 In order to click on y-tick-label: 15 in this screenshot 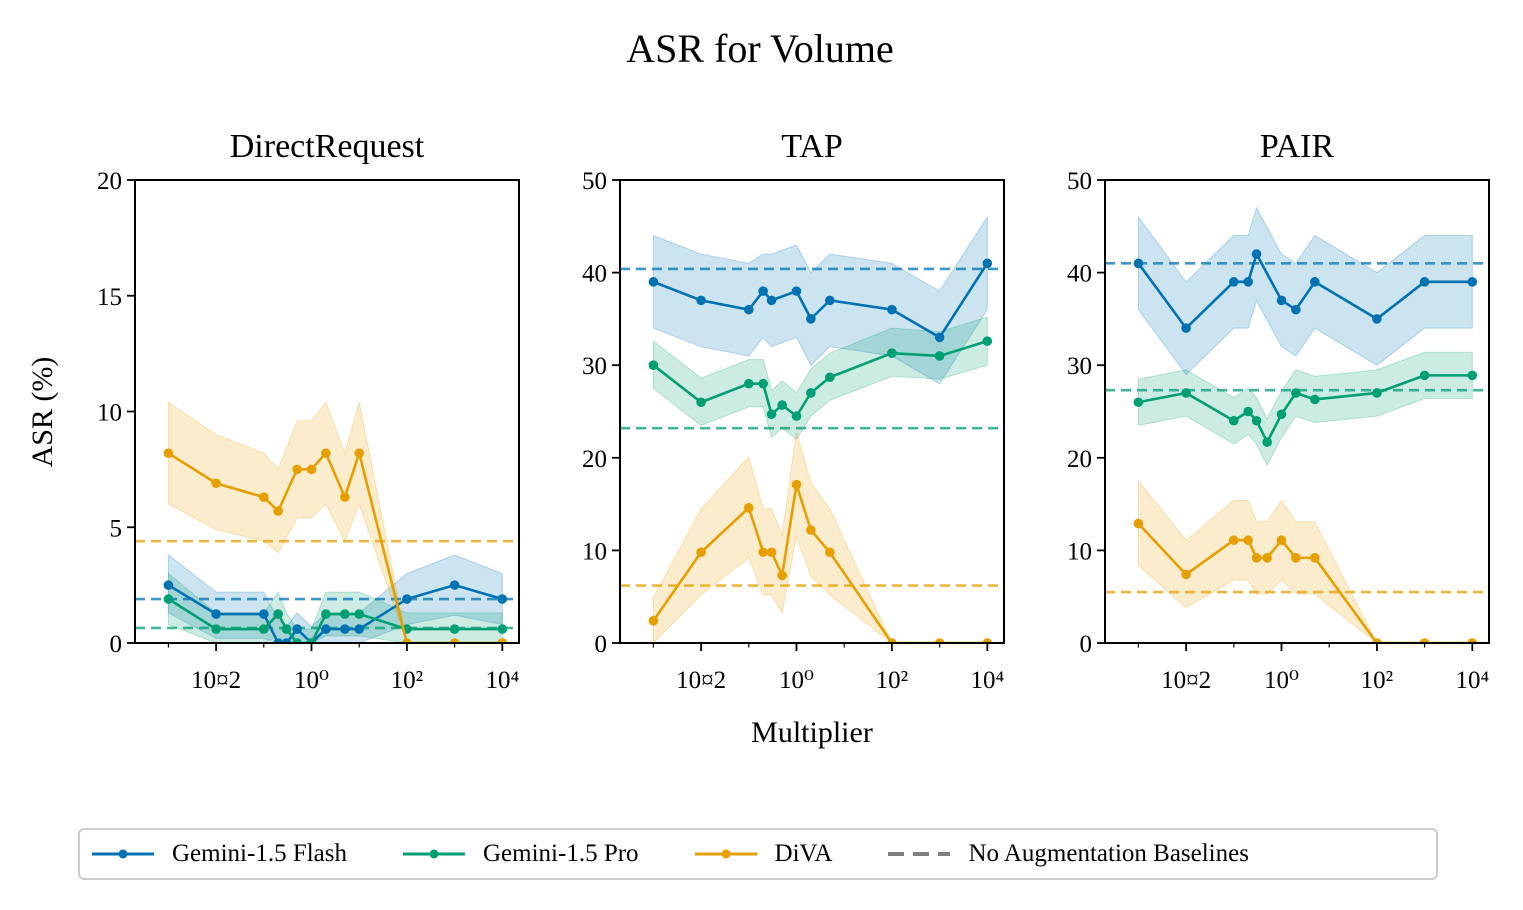, I will do `click(109, 297)`.